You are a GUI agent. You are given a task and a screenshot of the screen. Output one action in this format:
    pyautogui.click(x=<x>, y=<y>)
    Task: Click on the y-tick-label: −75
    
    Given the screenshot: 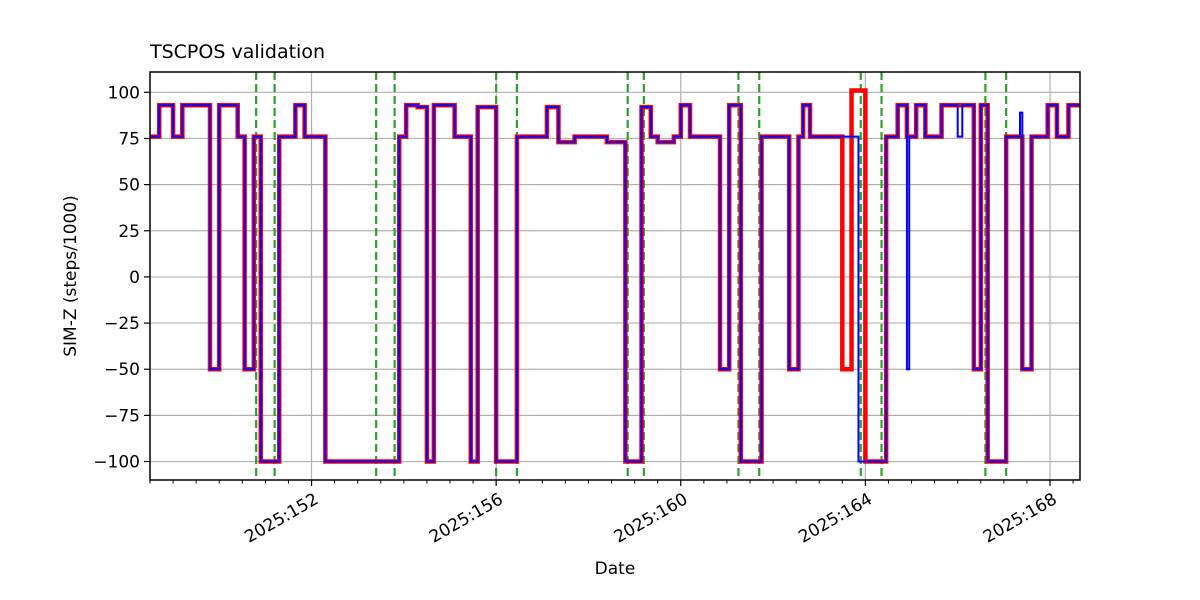 What is the action you would take?
    pyautogui.click(x=122, y=416)
    